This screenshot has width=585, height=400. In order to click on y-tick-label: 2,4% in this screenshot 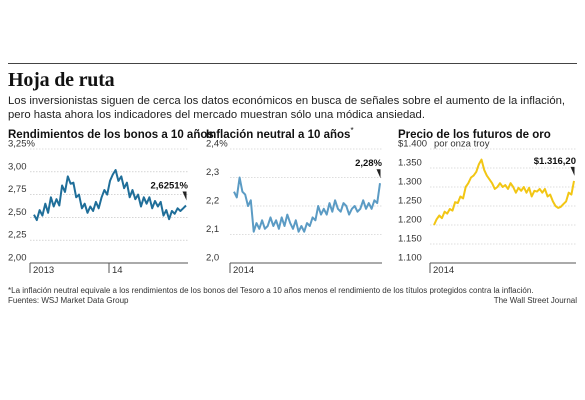, I will do `click(217, 144)`.